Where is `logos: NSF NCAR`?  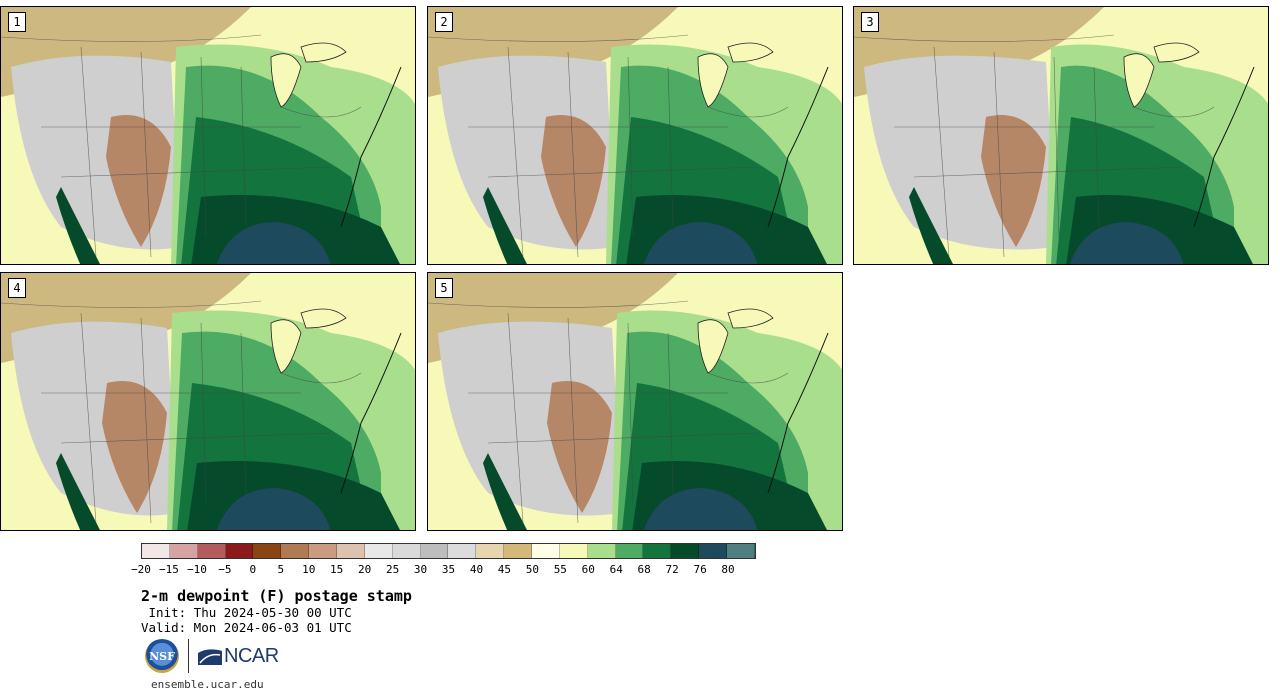 logos: NSF NCAR is located at coordinates (212, 656).